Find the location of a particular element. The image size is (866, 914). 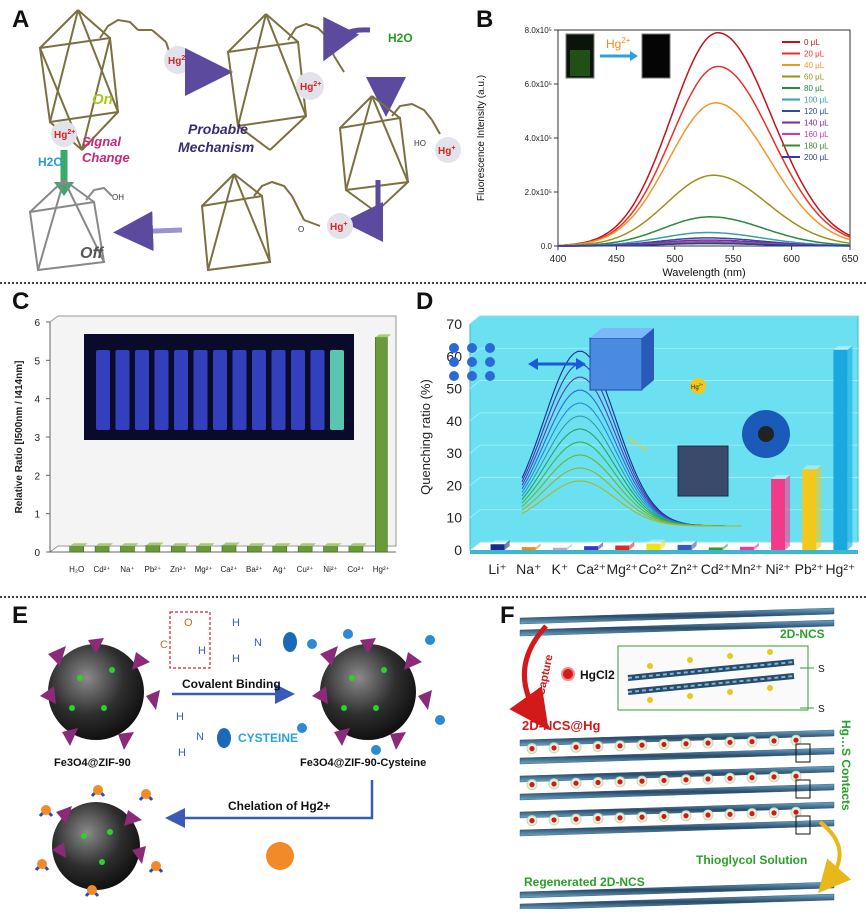

x-tick-label-d: Na⁺ is located at coordinates (528, 569).